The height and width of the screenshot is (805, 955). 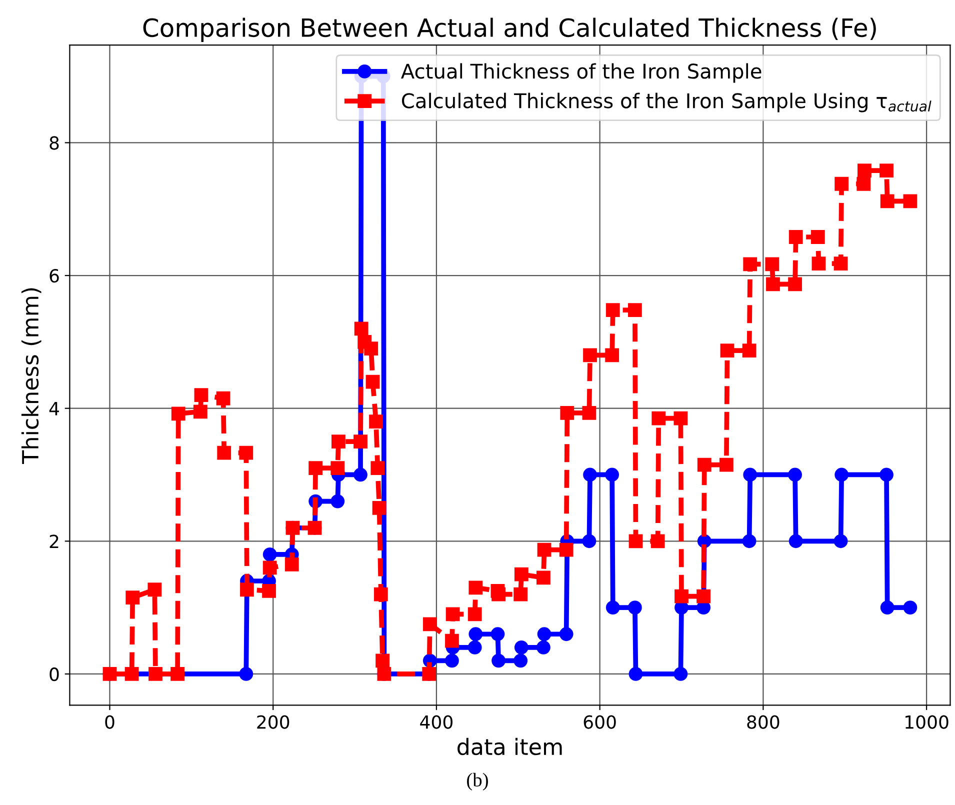 I want to click on x-tick-label: 800, so click(x=763, y=722).